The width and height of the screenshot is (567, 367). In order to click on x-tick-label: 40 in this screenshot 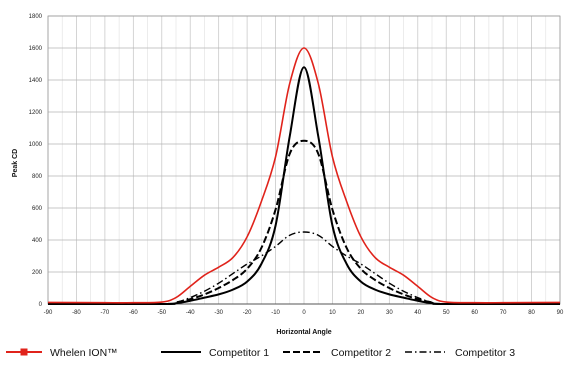, I will do `click(417, 313)`.